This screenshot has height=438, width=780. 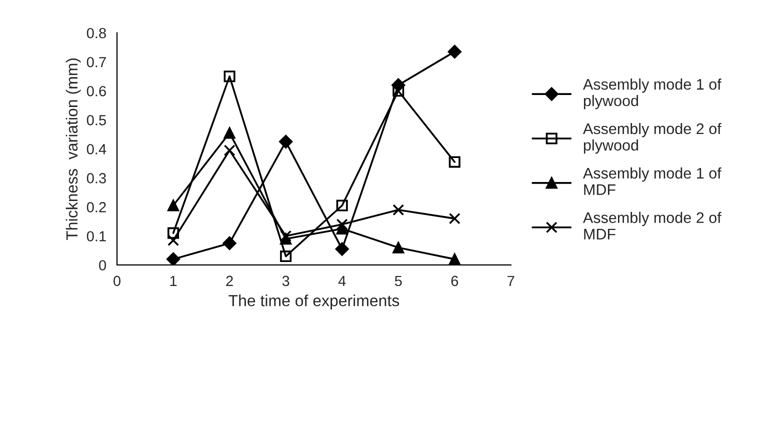 I want to click on y-axis-title: Thickness variation (mm), so click(x=73, y=149).